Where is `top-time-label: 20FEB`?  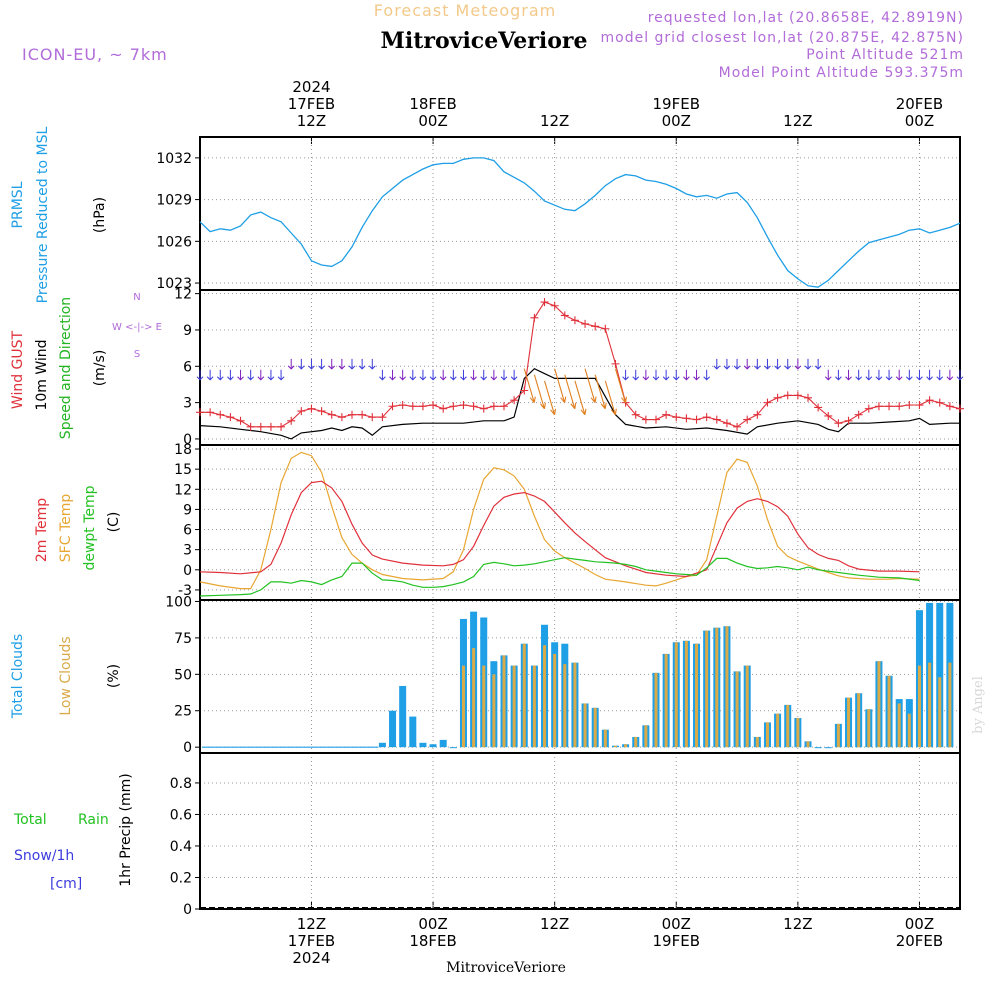
top-time-label: 20FEB is located at coordinates (919, 104).